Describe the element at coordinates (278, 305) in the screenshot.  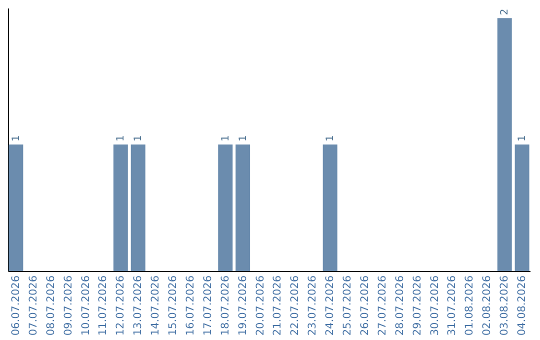
I see `x-tick-label: 21.07.2026` at that location.